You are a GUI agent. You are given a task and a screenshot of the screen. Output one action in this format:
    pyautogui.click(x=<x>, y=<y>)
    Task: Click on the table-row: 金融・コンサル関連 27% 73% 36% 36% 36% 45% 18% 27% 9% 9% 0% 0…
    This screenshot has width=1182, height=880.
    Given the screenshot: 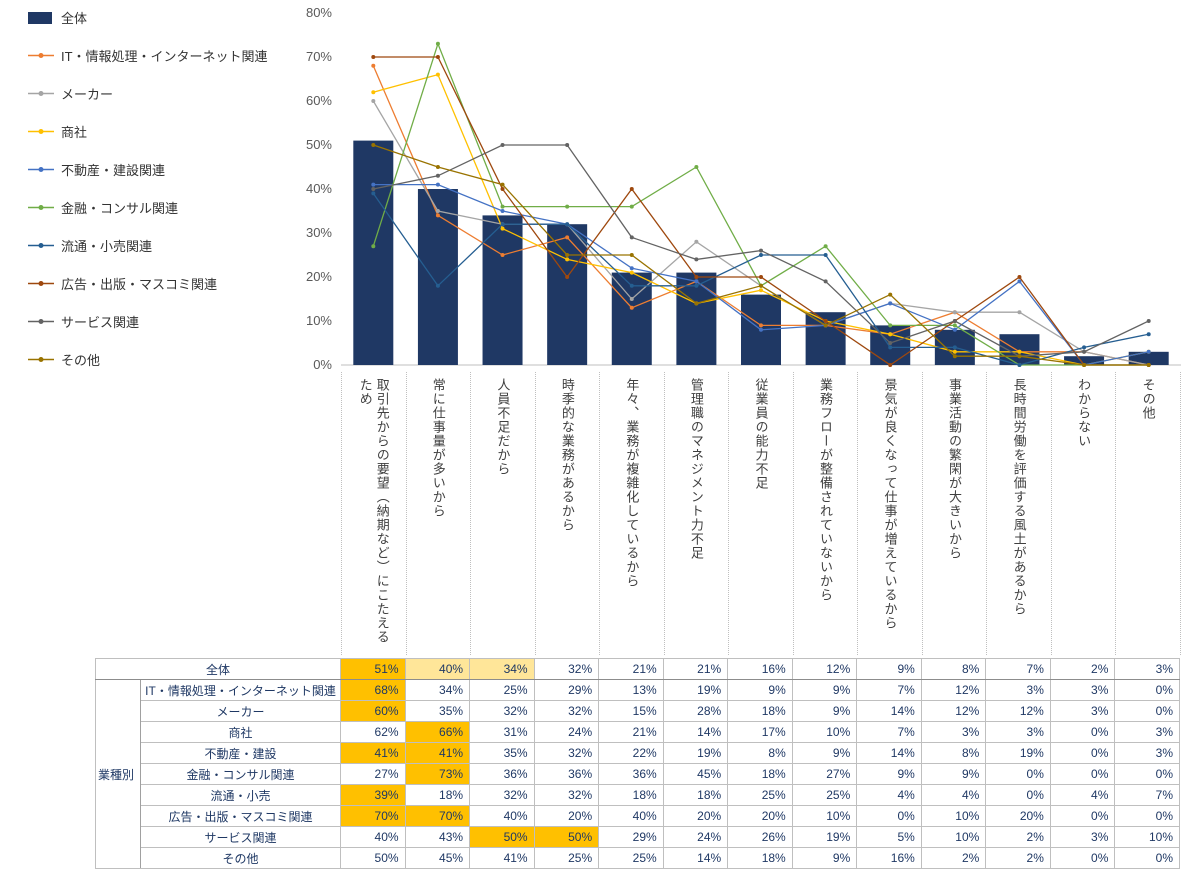 What is the action you would take?
    pyautogui.click(x=638, y=774)
    